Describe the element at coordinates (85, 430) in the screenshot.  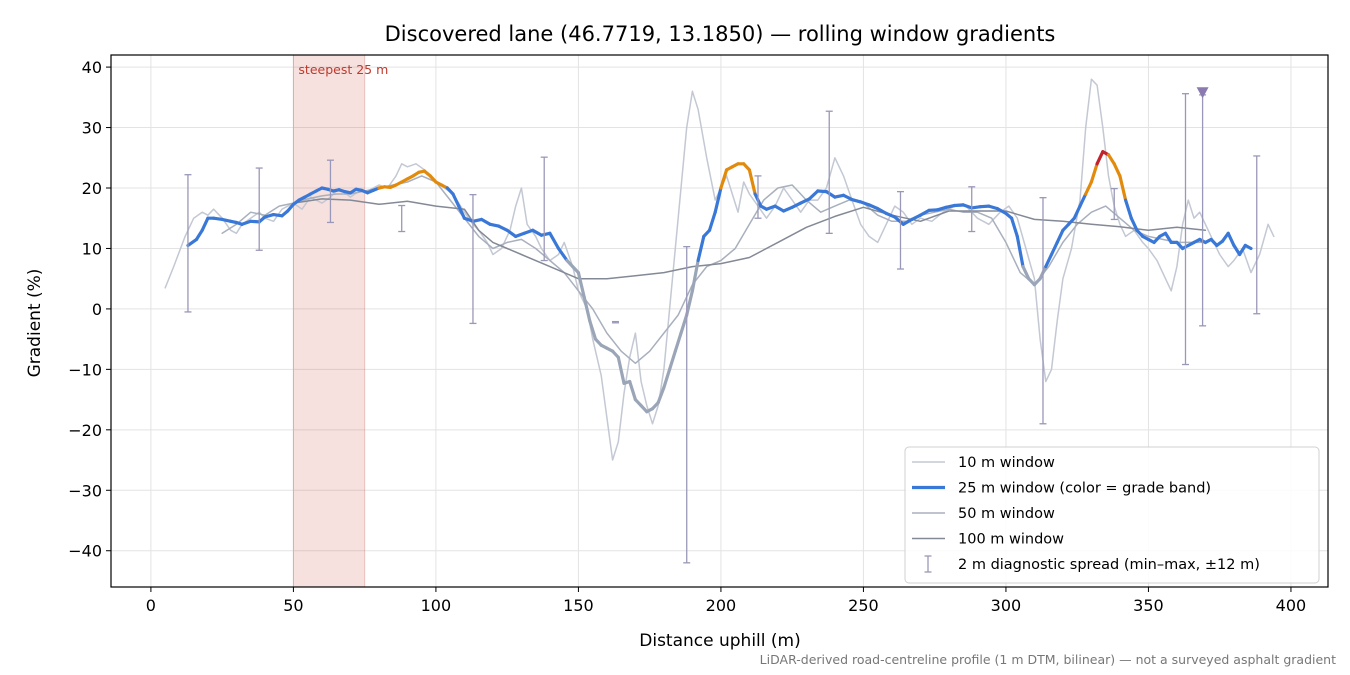
I see `y-tick-label: −20` at that location.